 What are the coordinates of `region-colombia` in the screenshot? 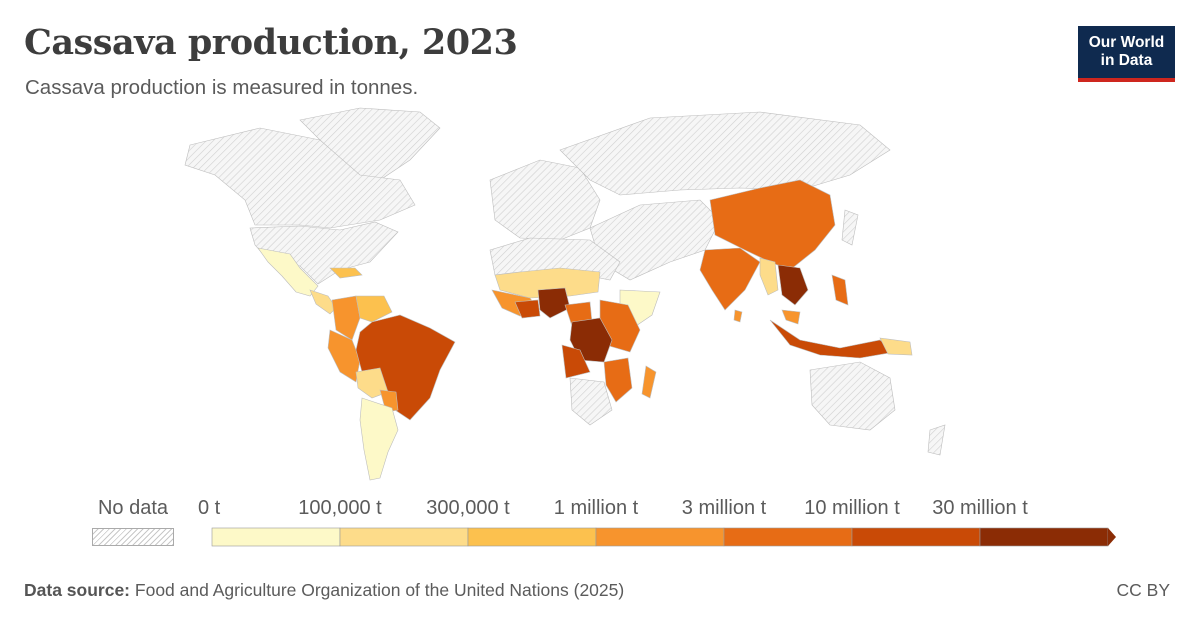 It's located at (346, 318).